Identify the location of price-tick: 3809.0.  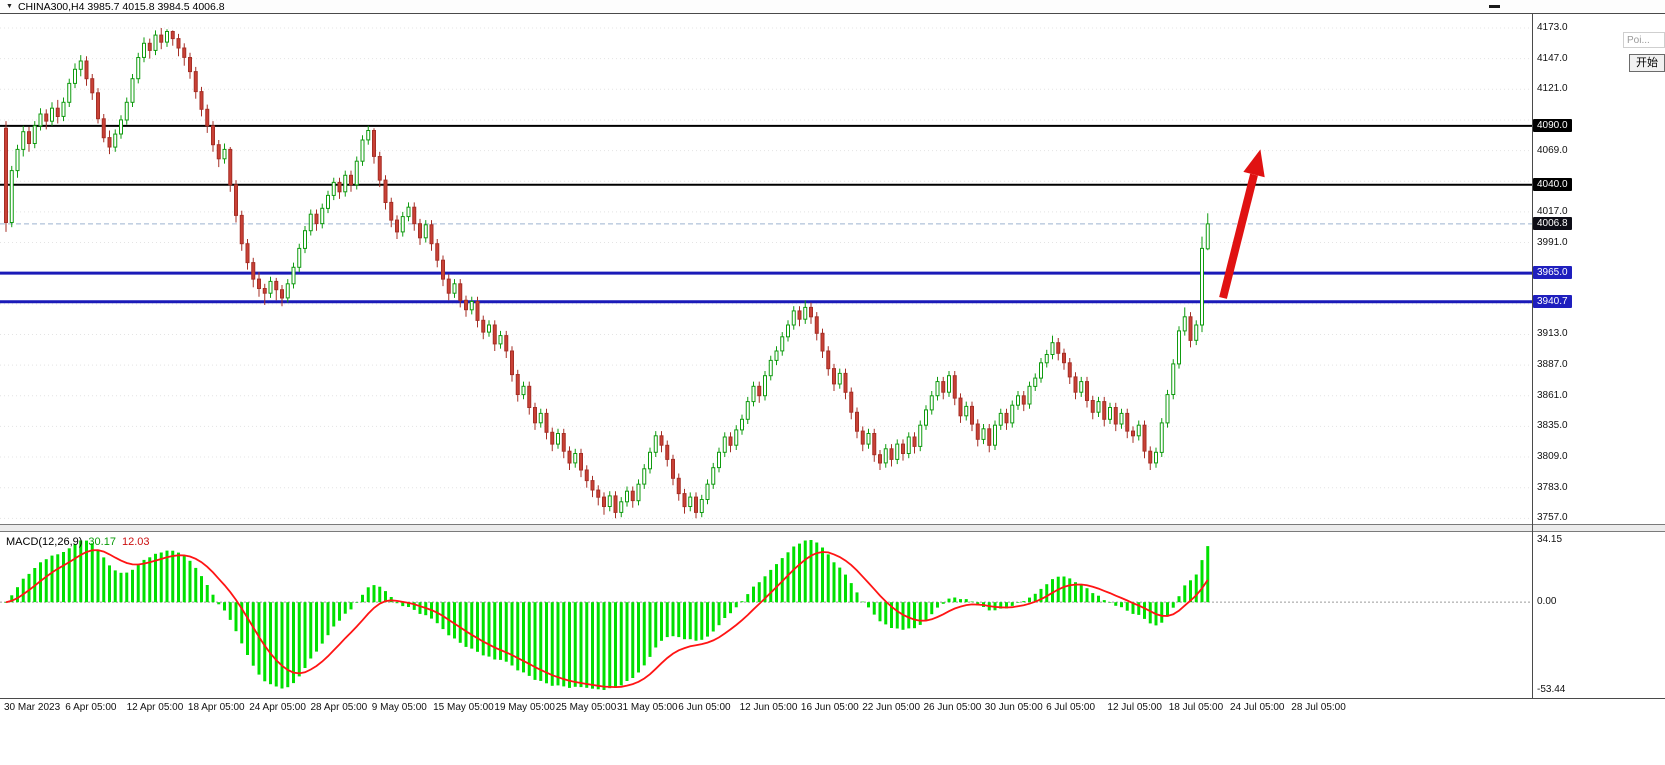
(1552, 457).